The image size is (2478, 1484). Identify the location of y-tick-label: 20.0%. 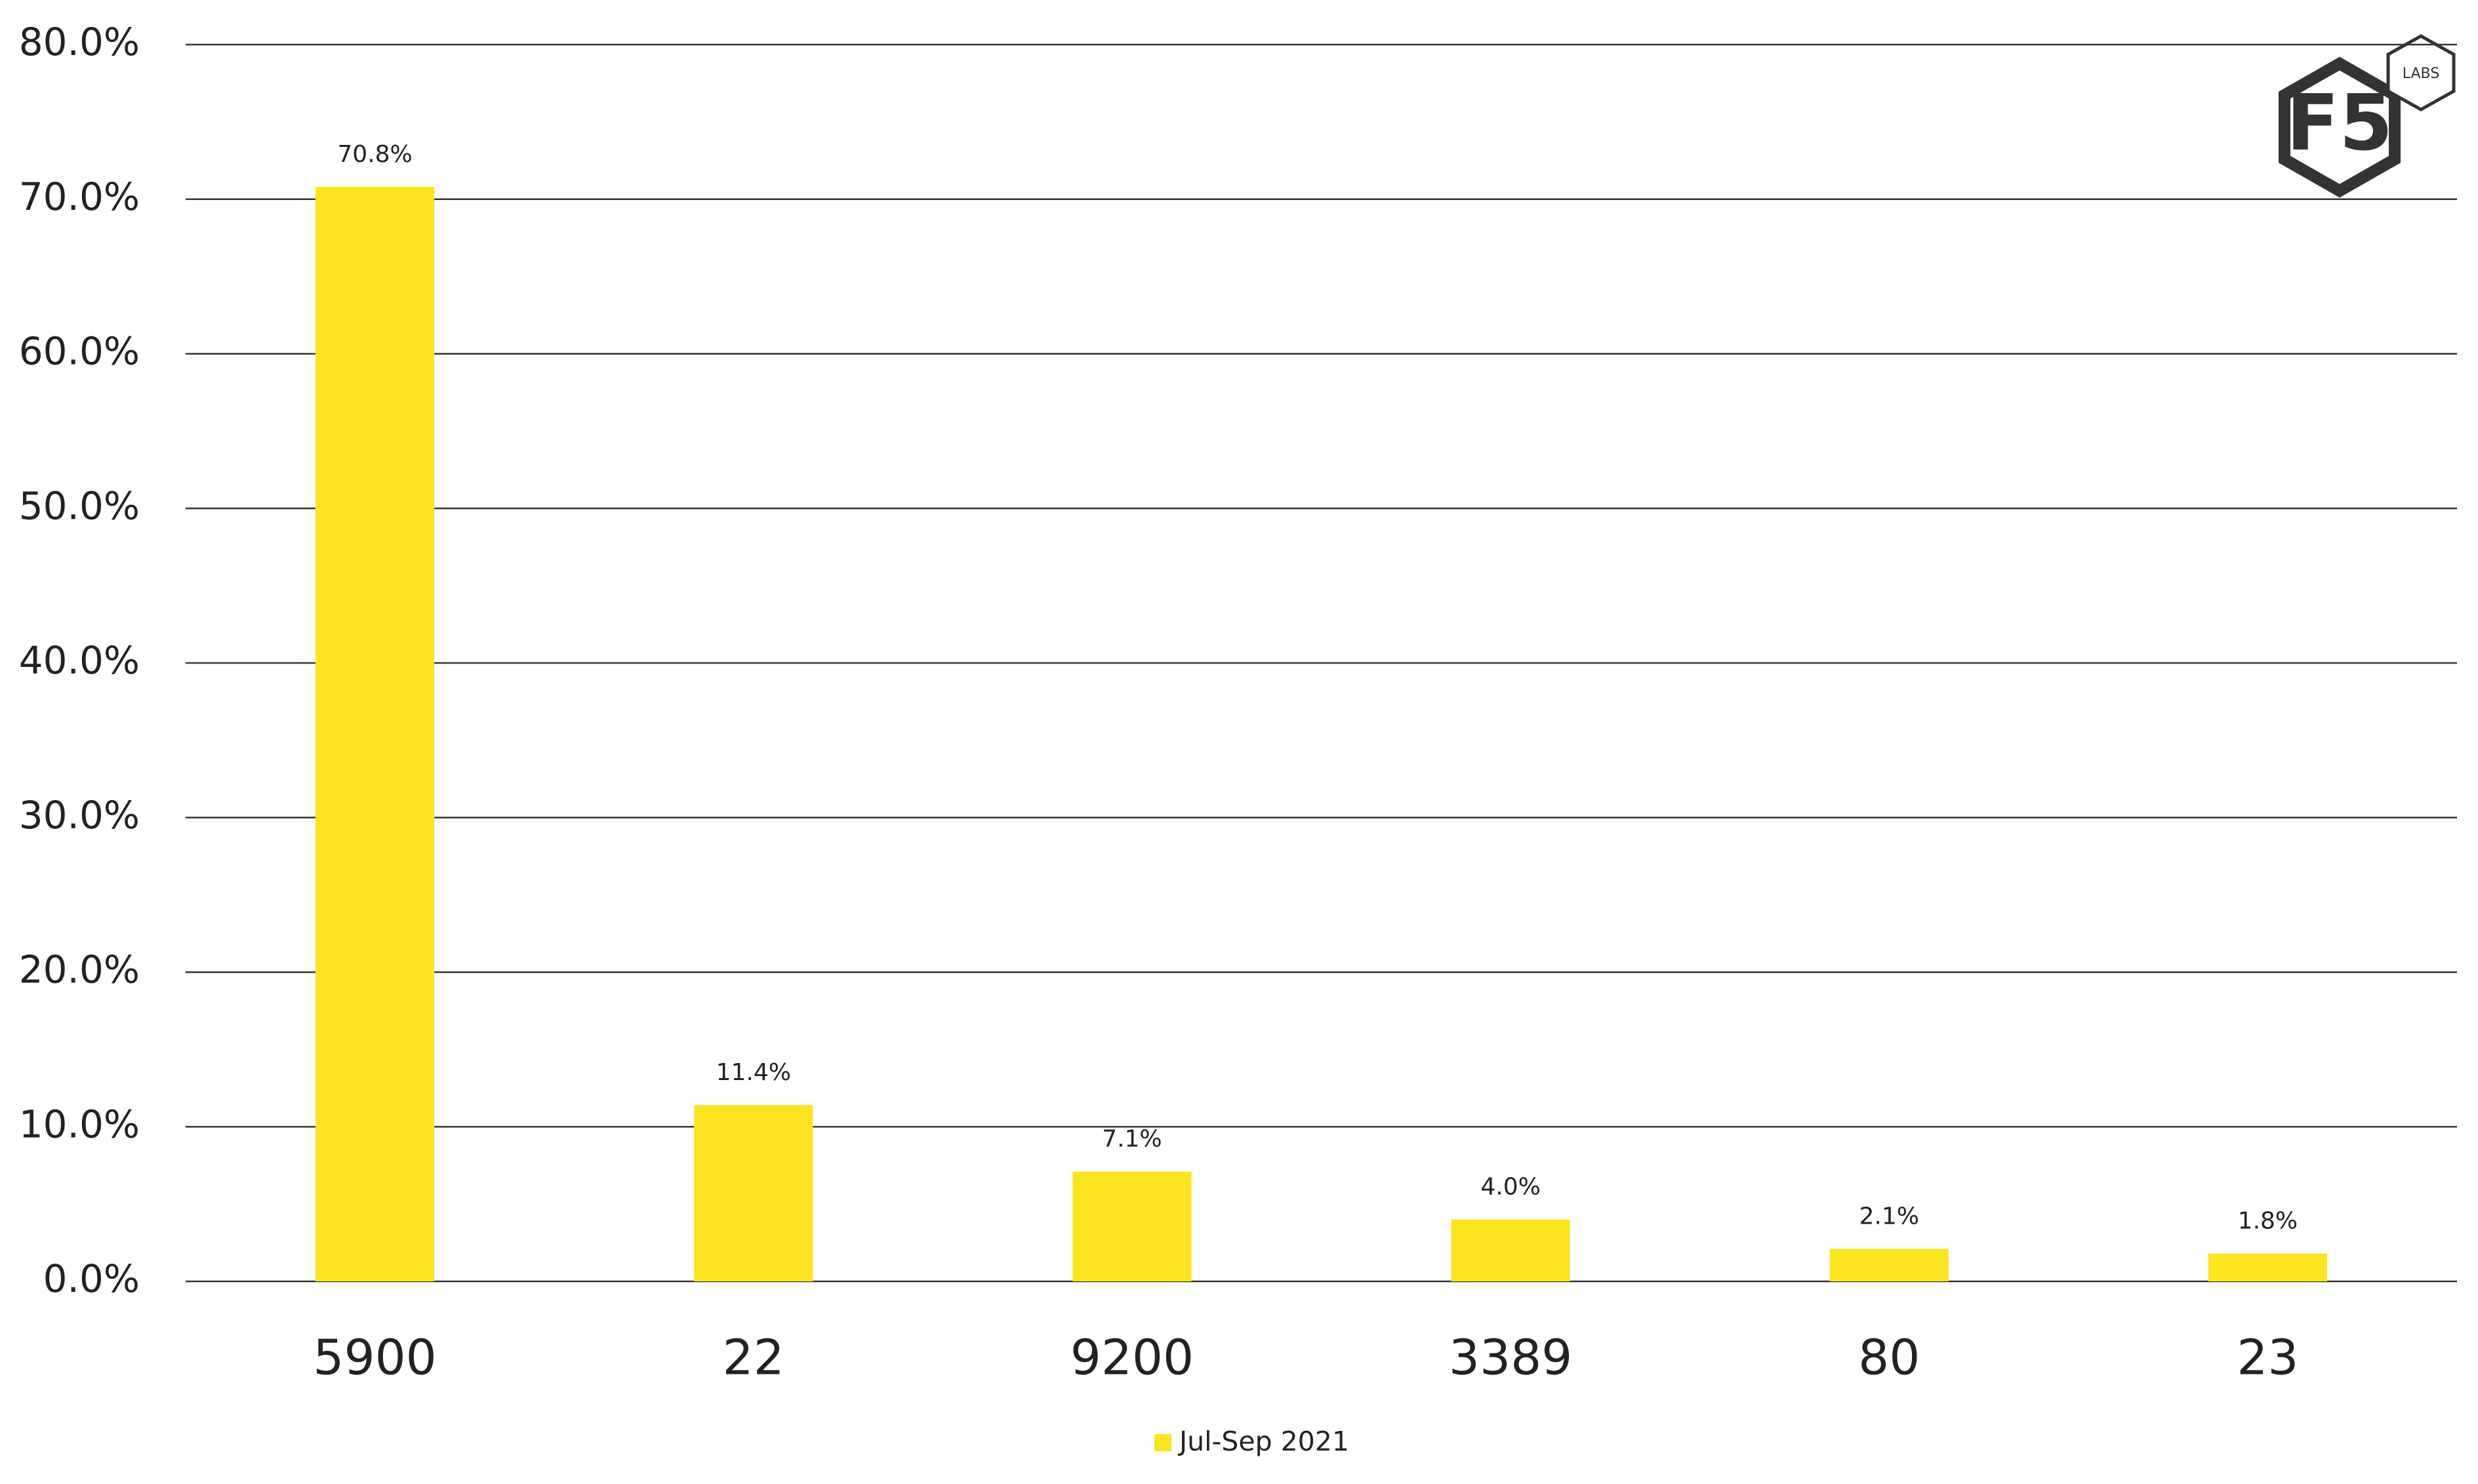
(79, 970).